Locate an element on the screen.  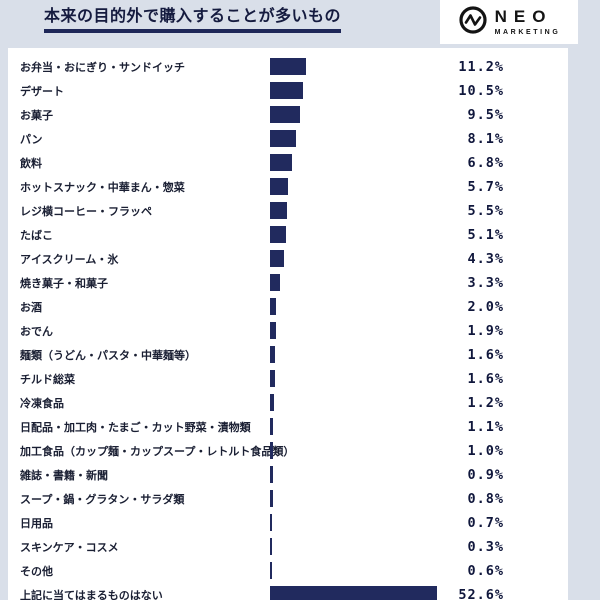
chart-row: 飲料 6.8% is located at coordinates (288, 163).